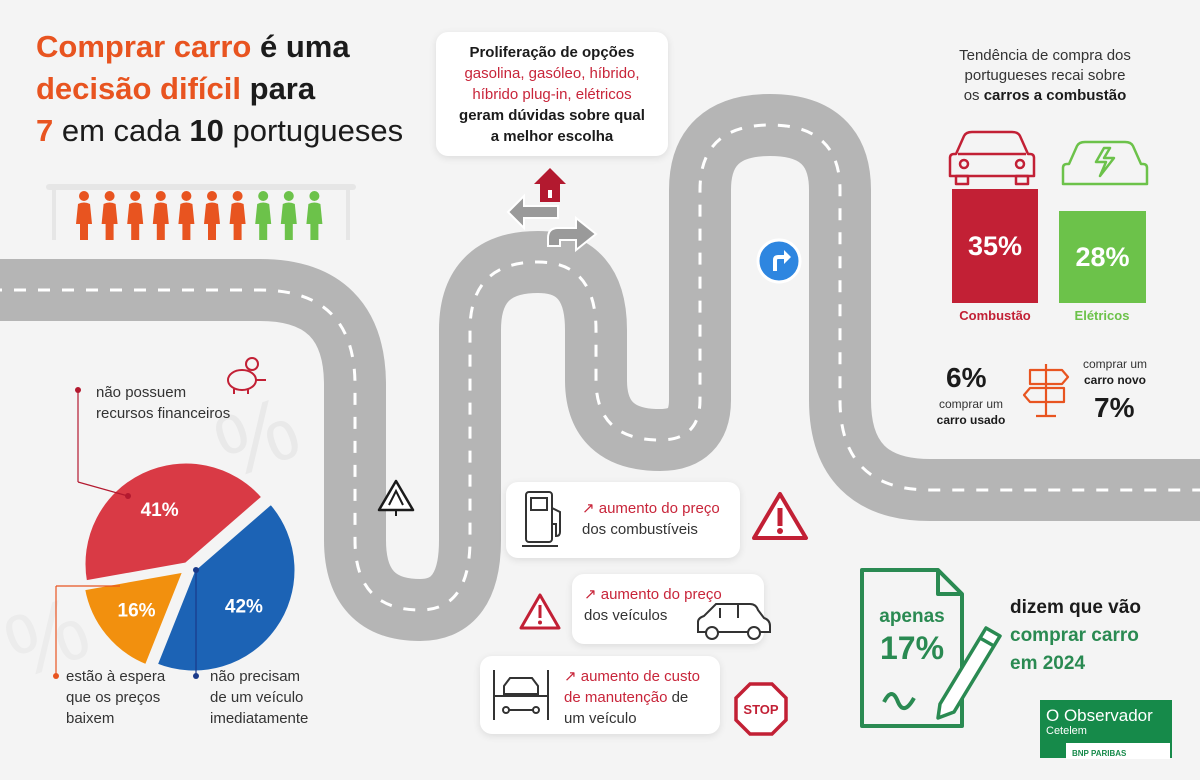 The image size is (1200, 780). What do you see at coordinates (640, 529) in the screenshot?
I see `cause-fuel-rest: dos combustíveis` at bounding box center [640, 529].